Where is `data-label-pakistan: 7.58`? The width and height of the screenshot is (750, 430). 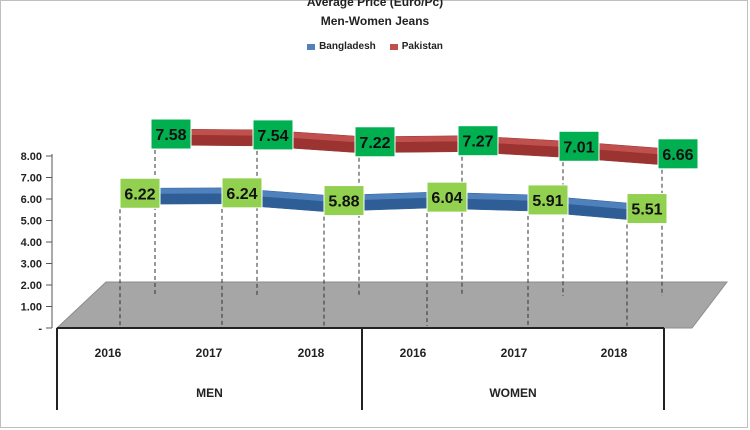 data-label-pakistan: 7.58 is located at coordinates (170, 135).